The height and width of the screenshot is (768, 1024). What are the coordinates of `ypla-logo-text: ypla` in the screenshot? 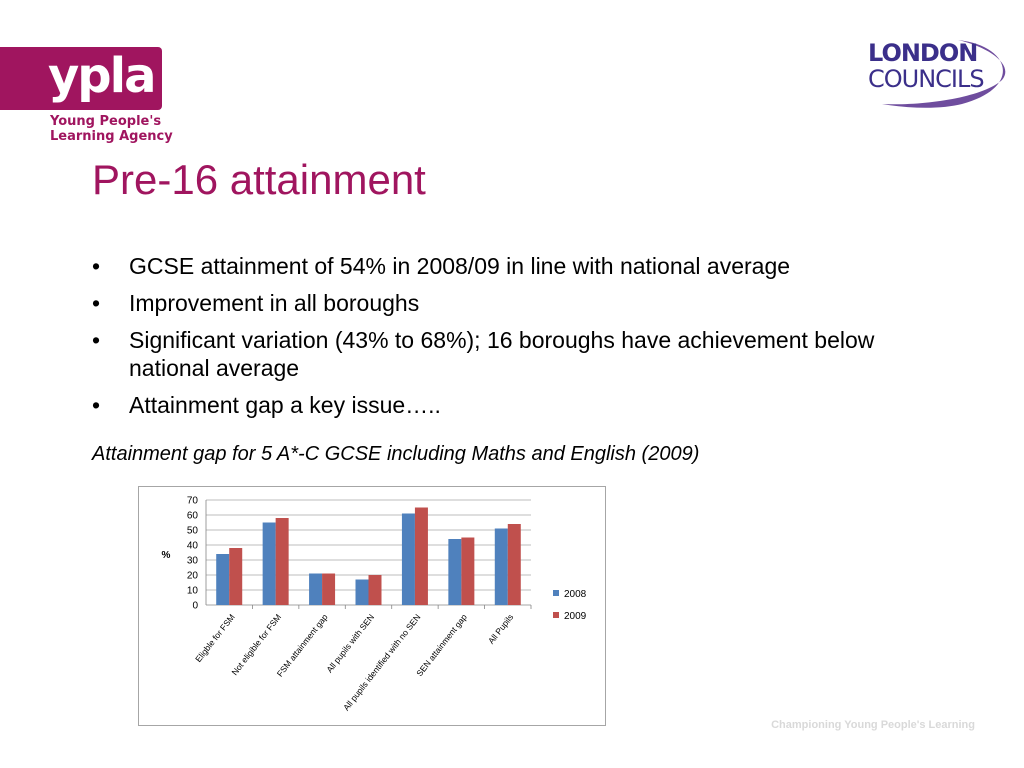 It's located at (102, 76).